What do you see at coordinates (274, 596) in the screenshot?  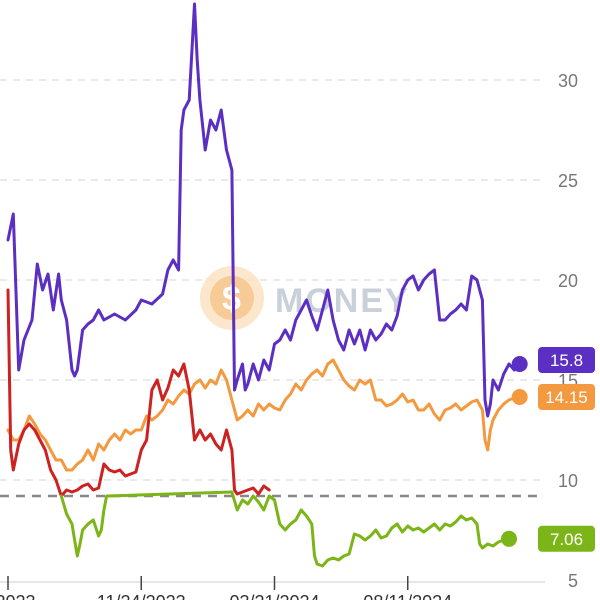 I see `x-tick-label: 03/21/2024` at bounding box center [274, 596].